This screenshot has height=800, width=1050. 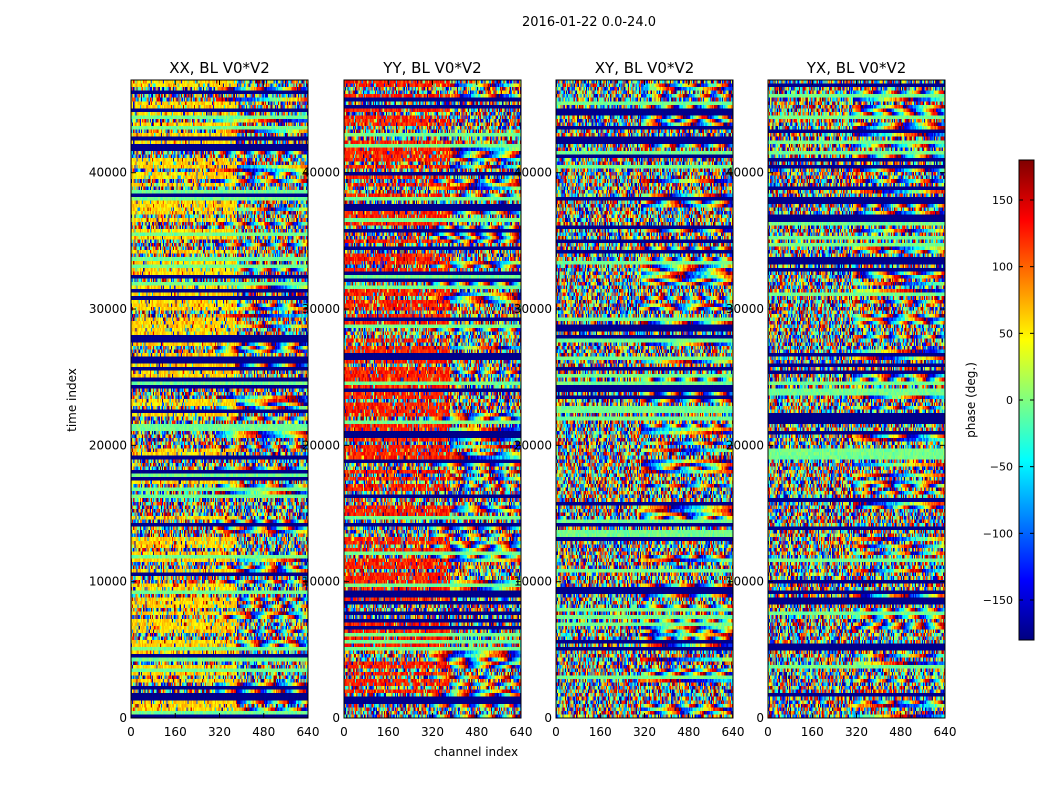 I want to click on panel-1-heatmap, so click(x=219, y=399).